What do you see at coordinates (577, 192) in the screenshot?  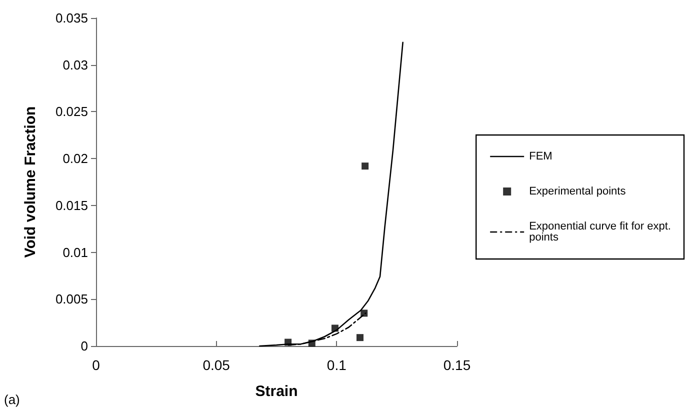 I see `legend-label: Experimental points` at bounding box center [577, 192].